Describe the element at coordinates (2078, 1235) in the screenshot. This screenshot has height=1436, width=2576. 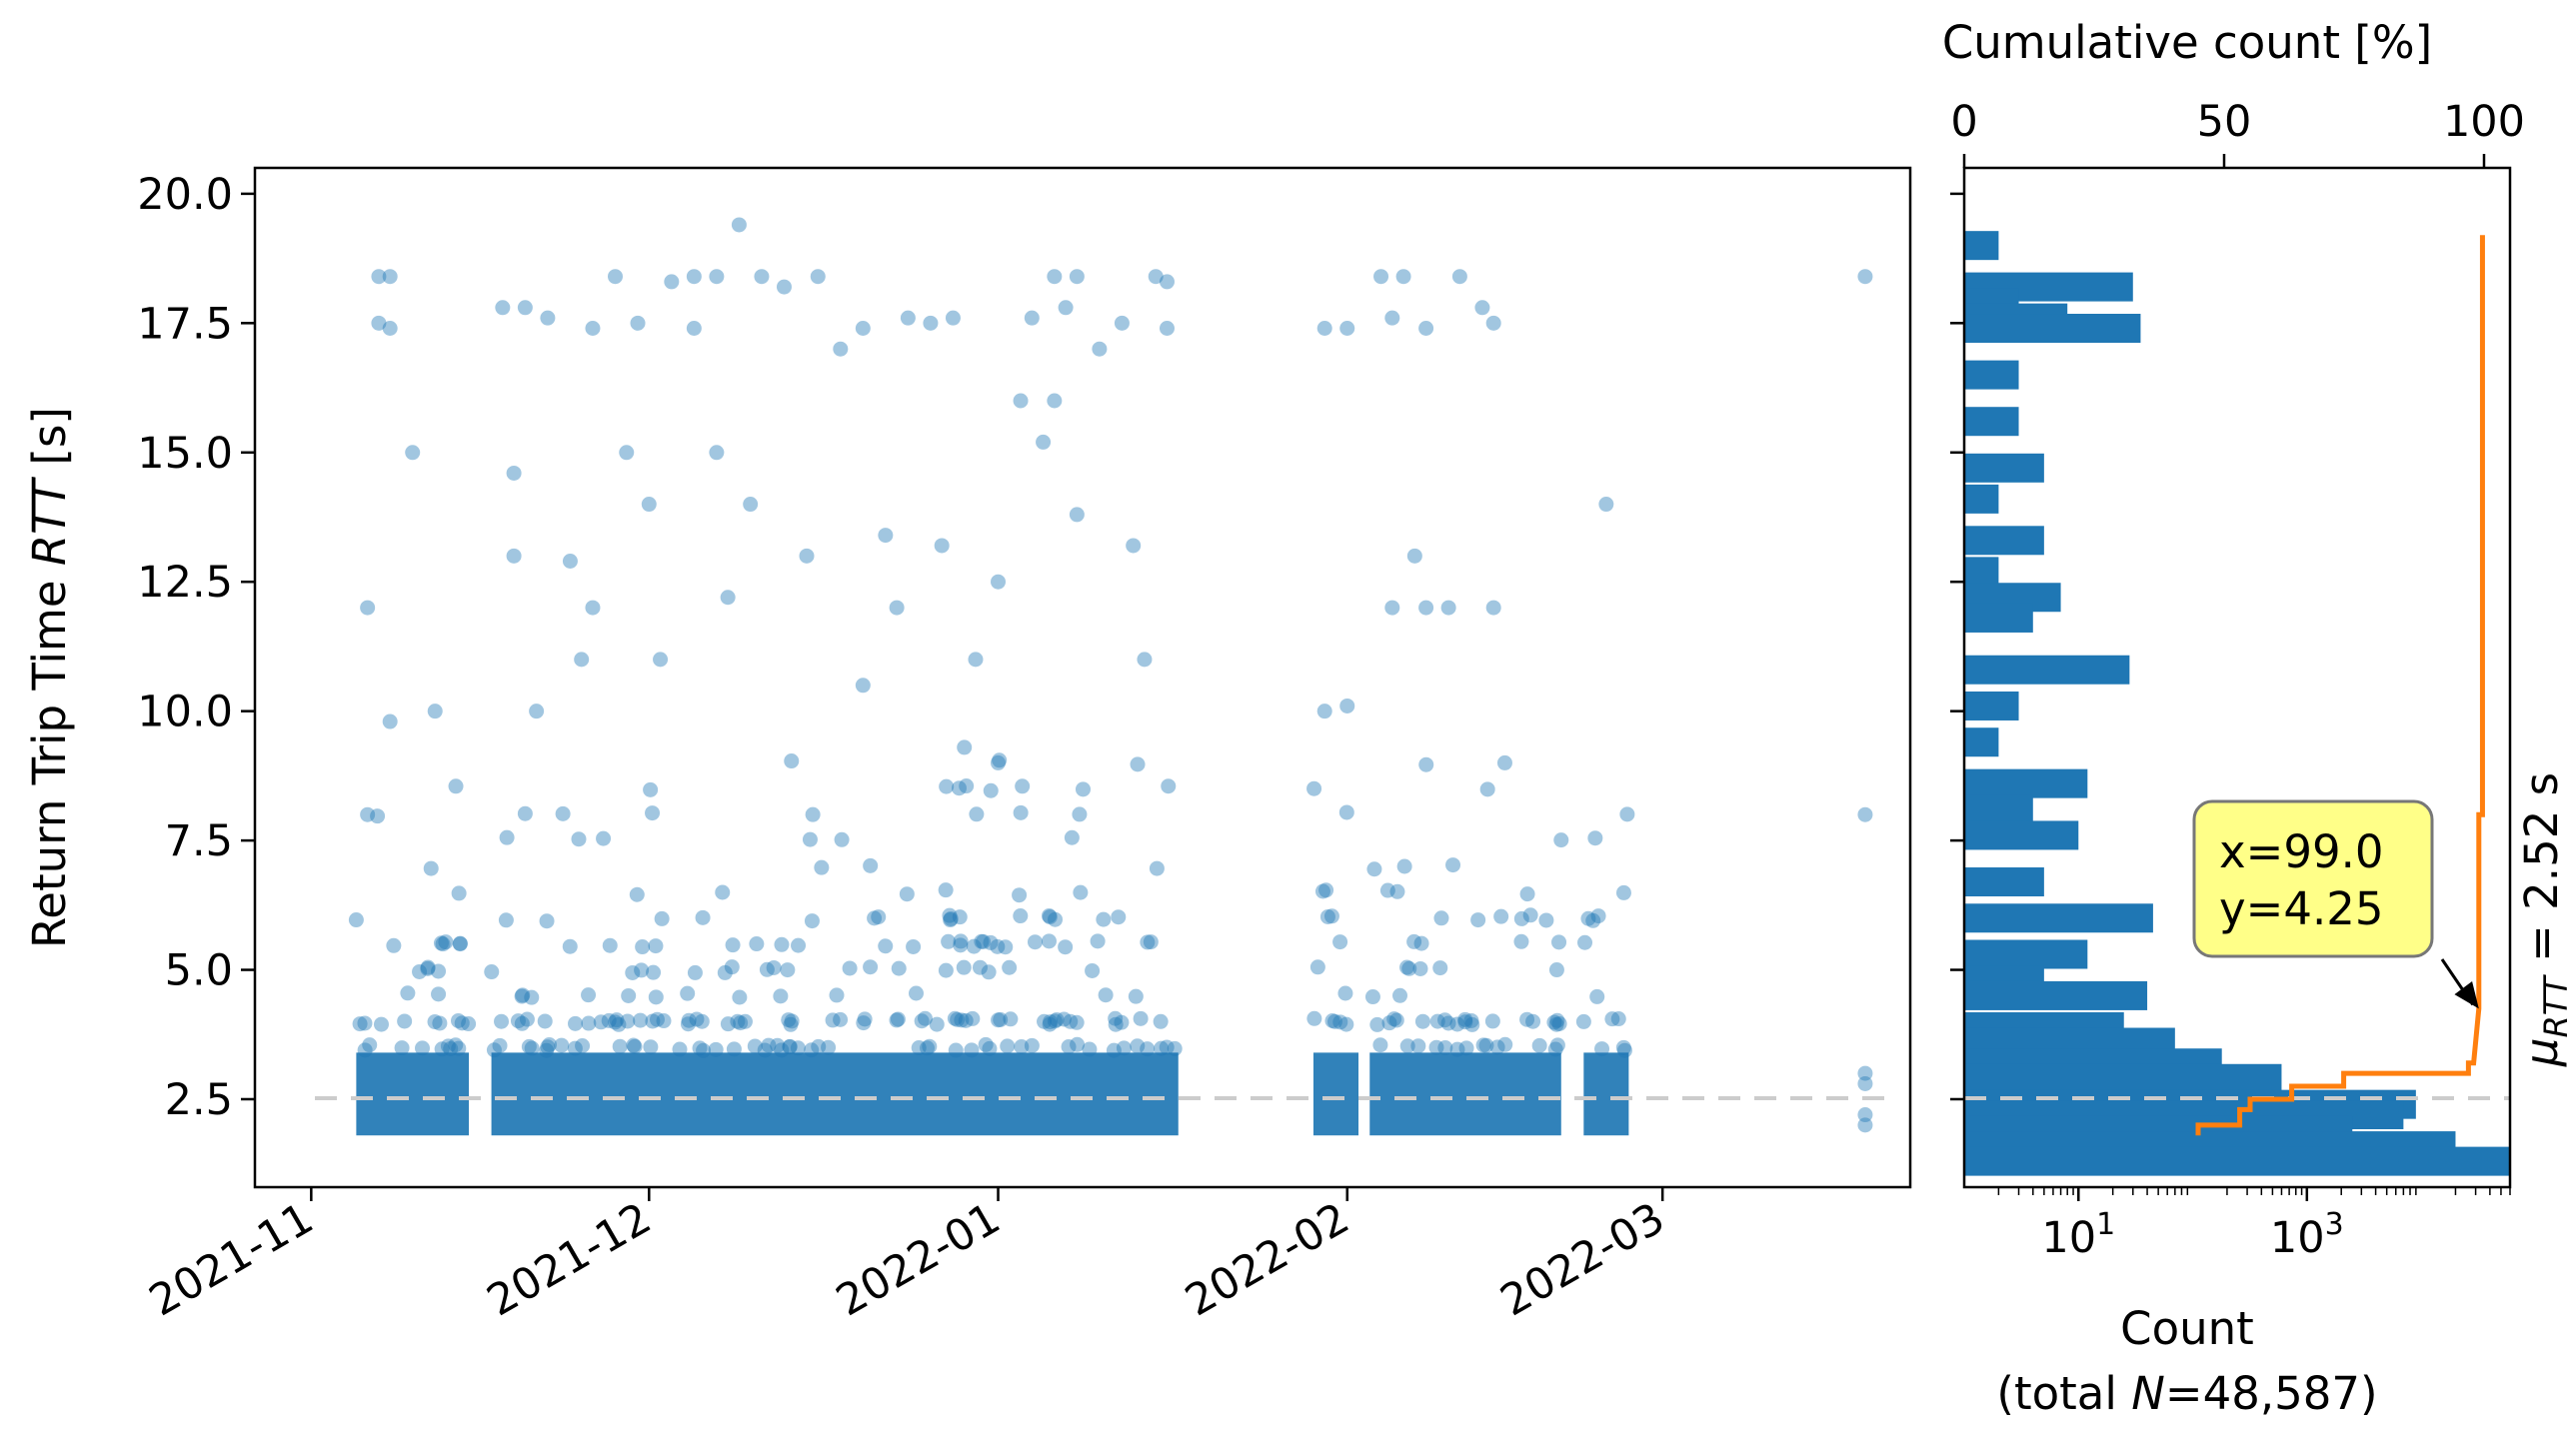
I see `histogram-x-tick-label: 101` at that location.